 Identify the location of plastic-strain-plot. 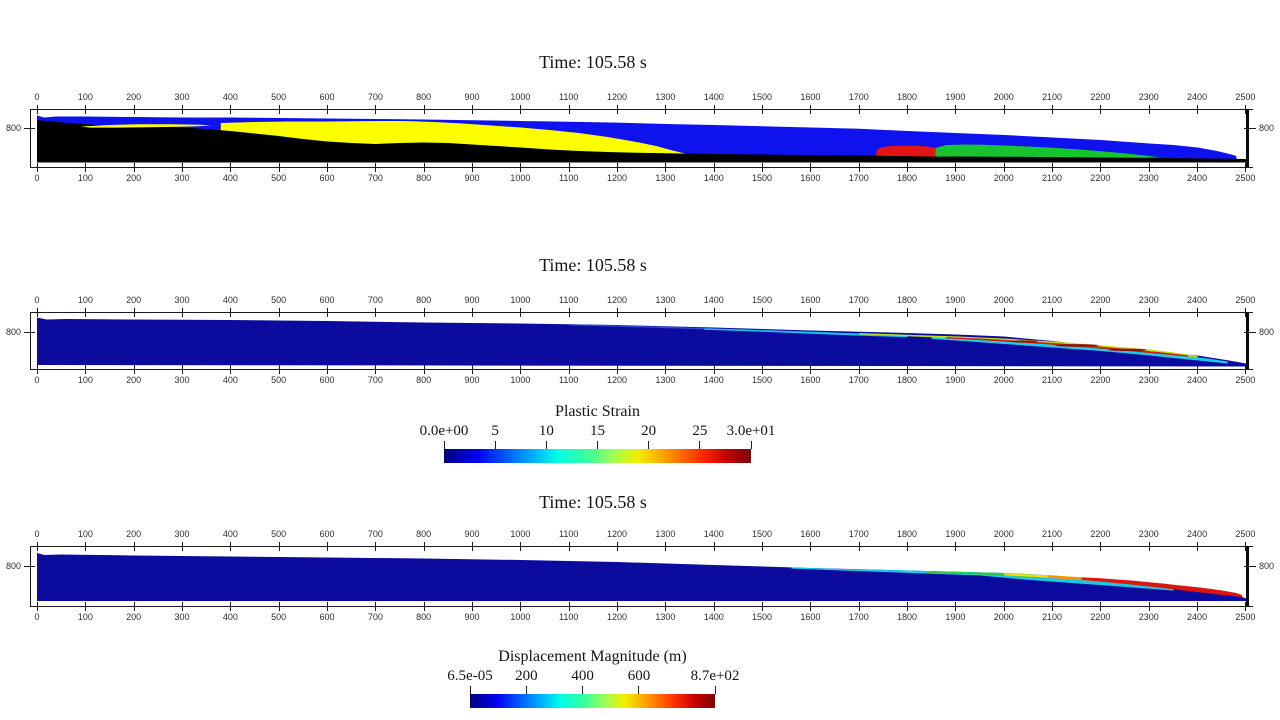
(641, 342).